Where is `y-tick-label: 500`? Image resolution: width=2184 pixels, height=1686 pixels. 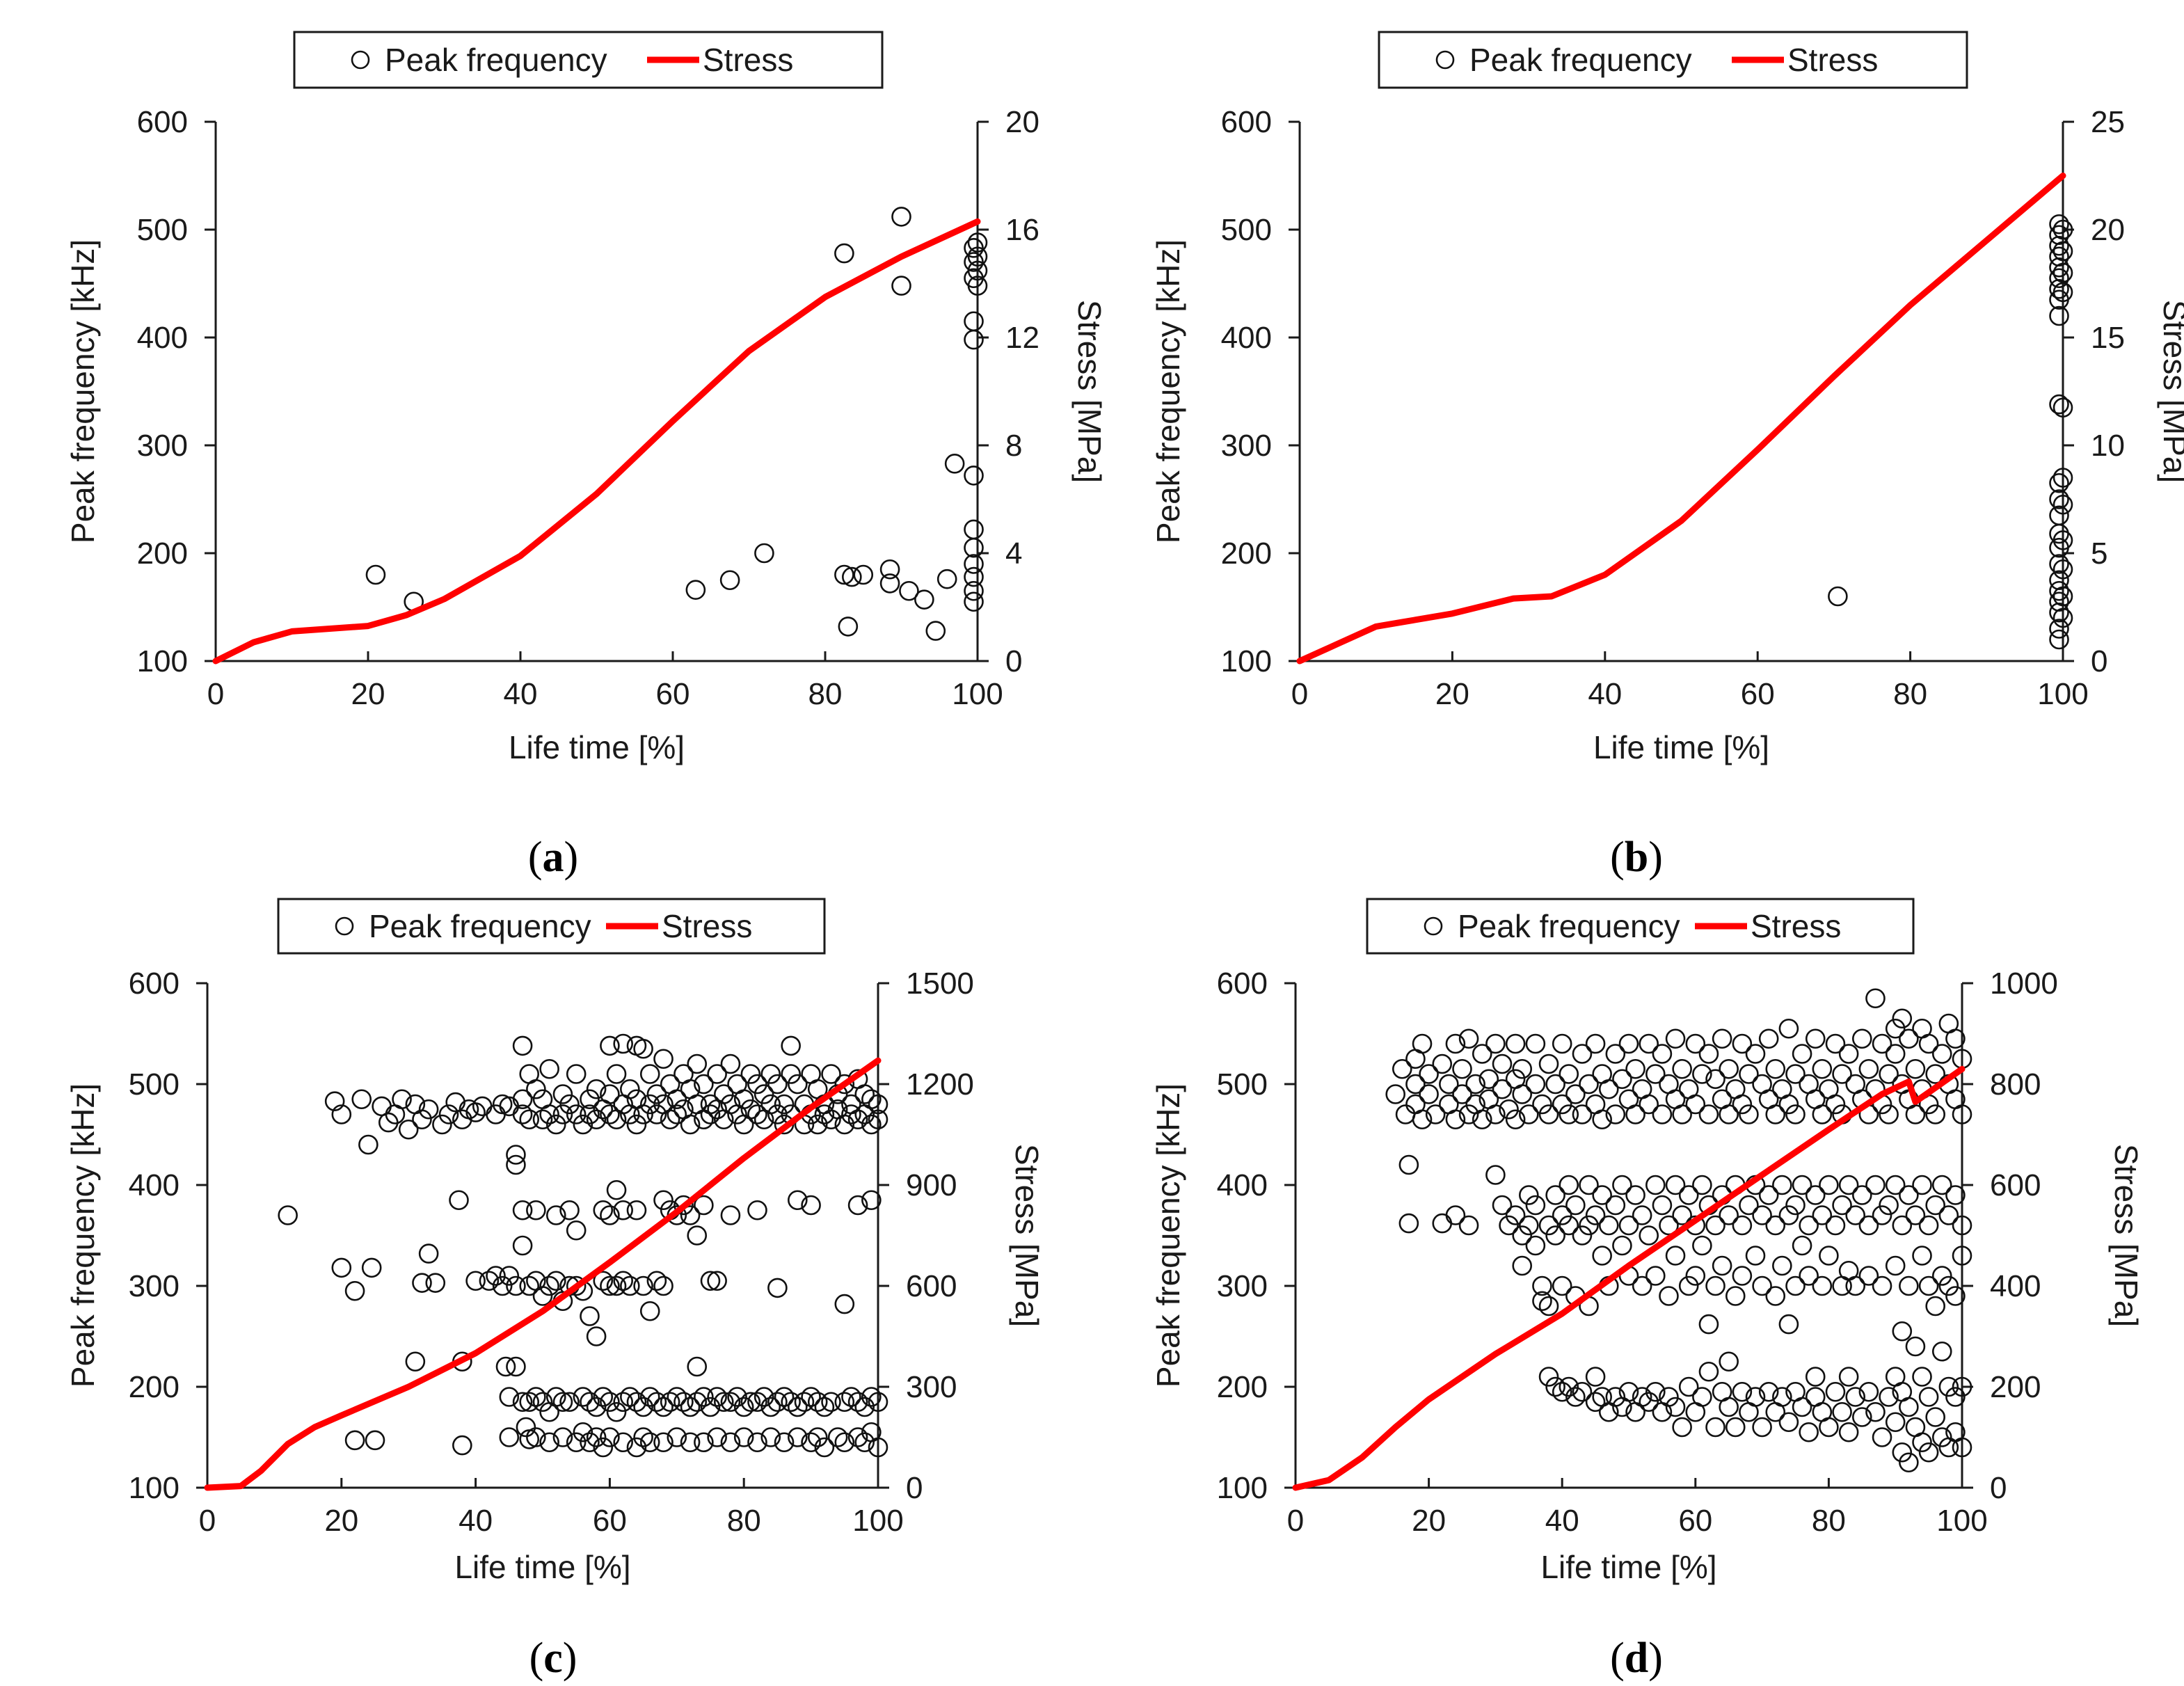 y-tick-label: 500 is located at coordinates (1246, 230).